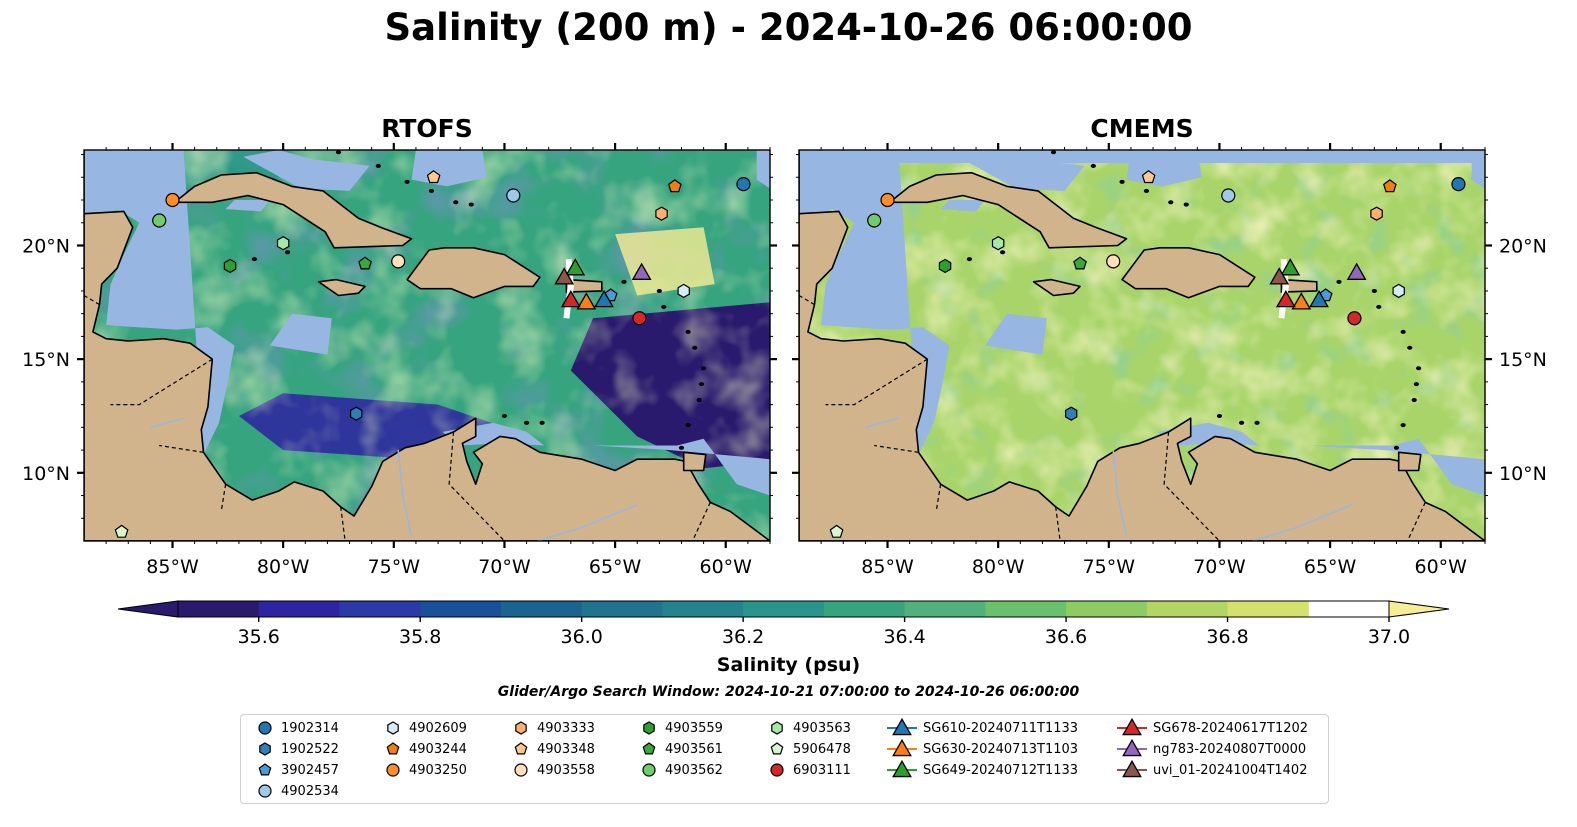 This screenshot has height=827, width=1577. Describe the element at coordinates (887, 567) in the screenshot. I see `lon-tick-label: 85°W` at that location.